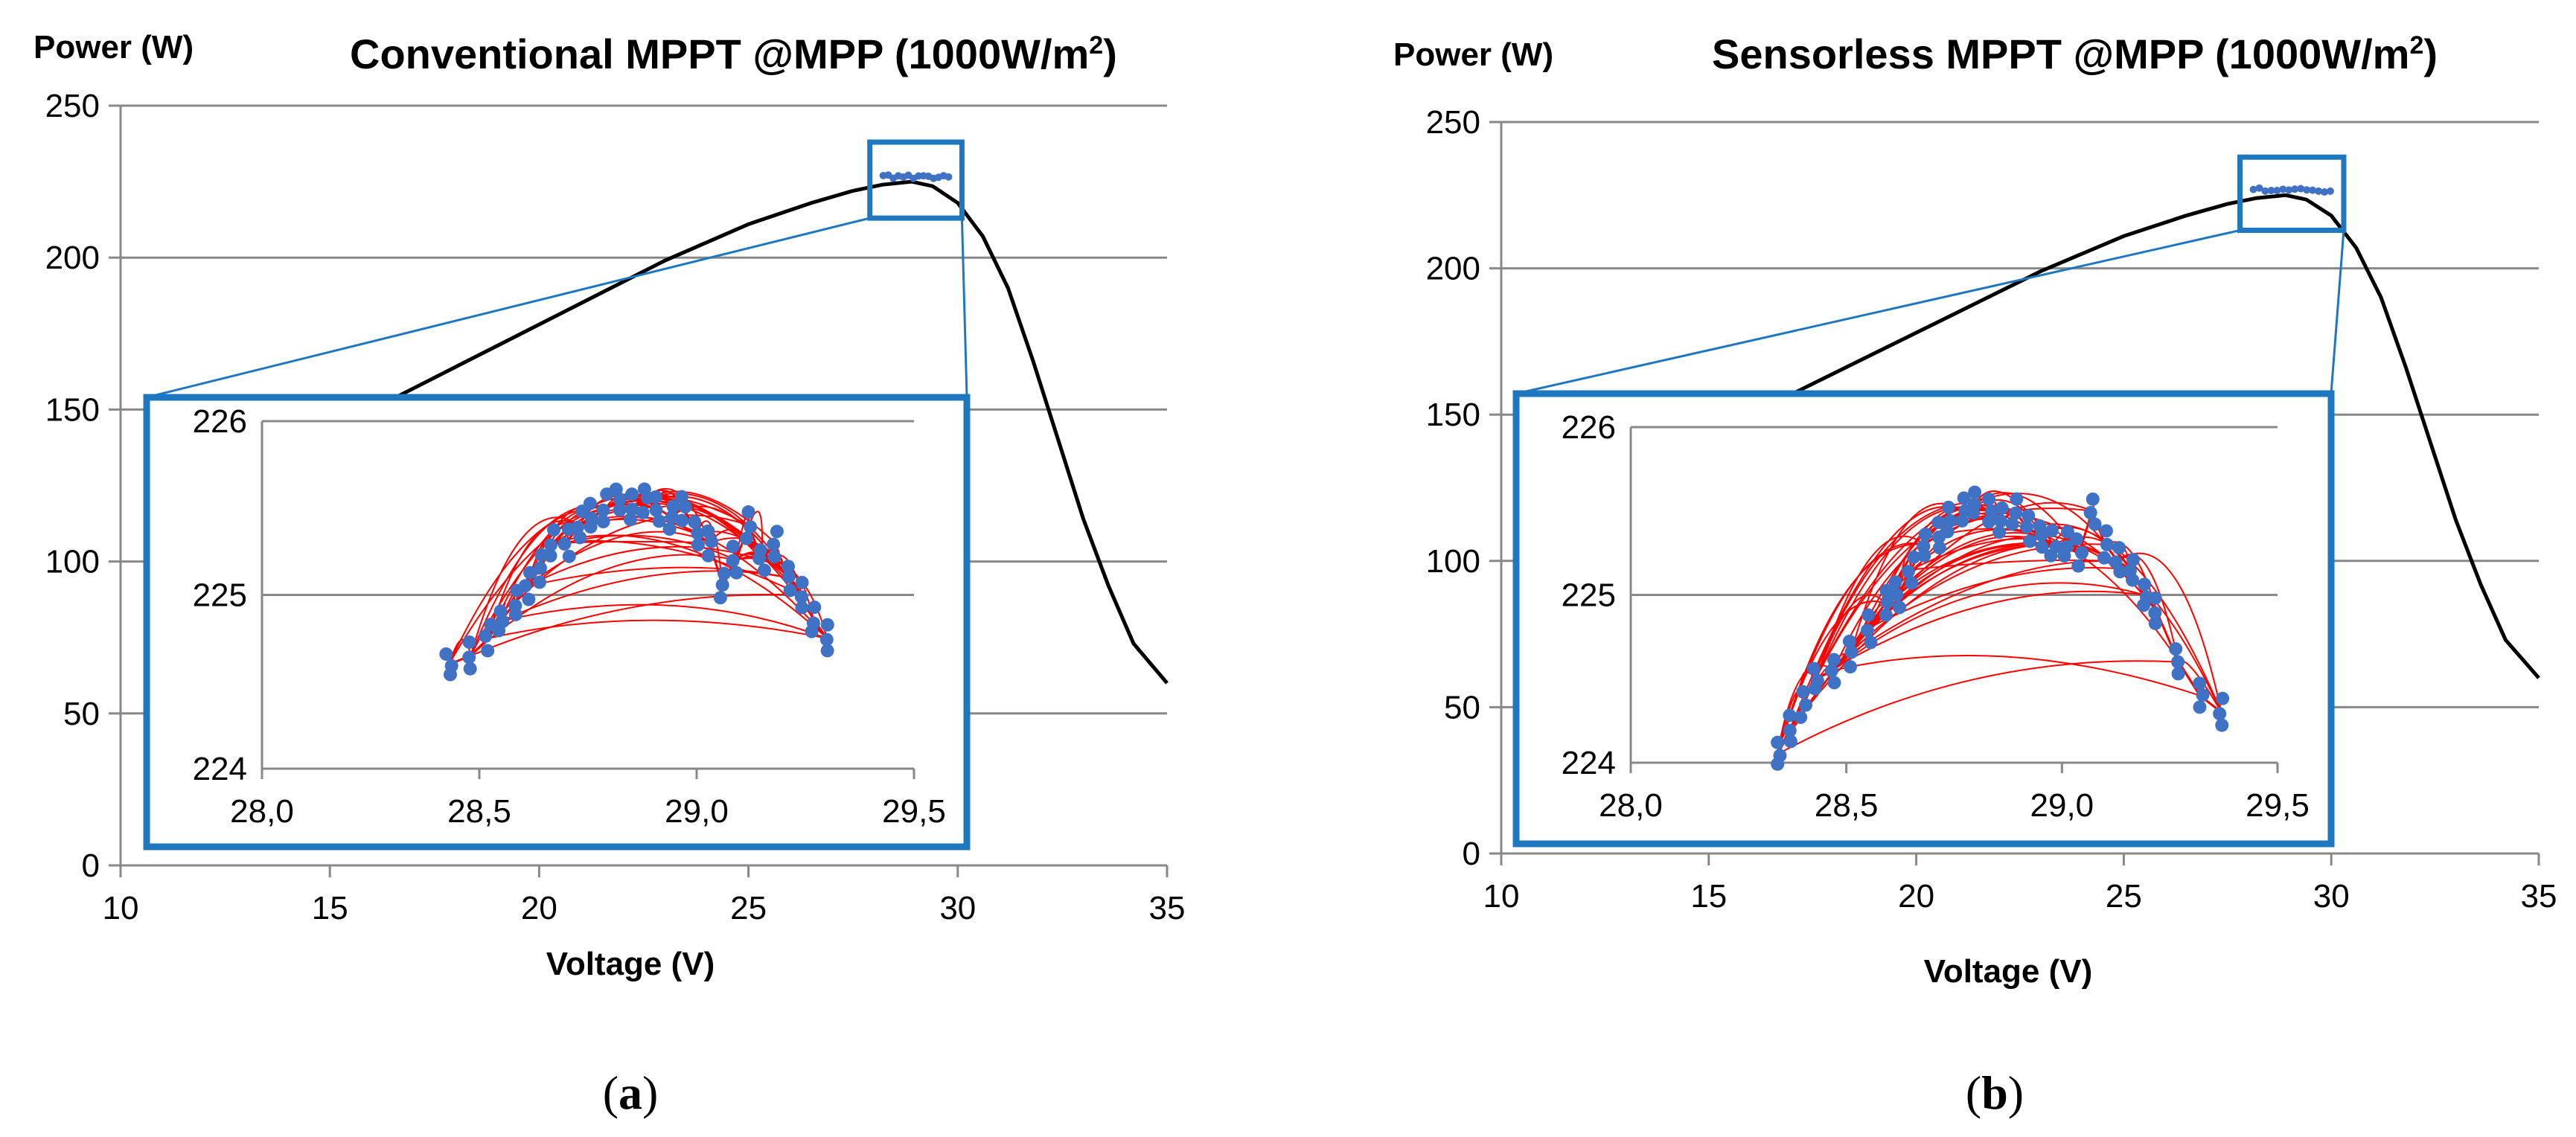 The width and height of the screenshot is (2576, 1137). Describe the element at coordinates (2020, 897) in the screenshot. I see `chart-b-xtick-labels: 10 15 20 25 30 35` at that location.